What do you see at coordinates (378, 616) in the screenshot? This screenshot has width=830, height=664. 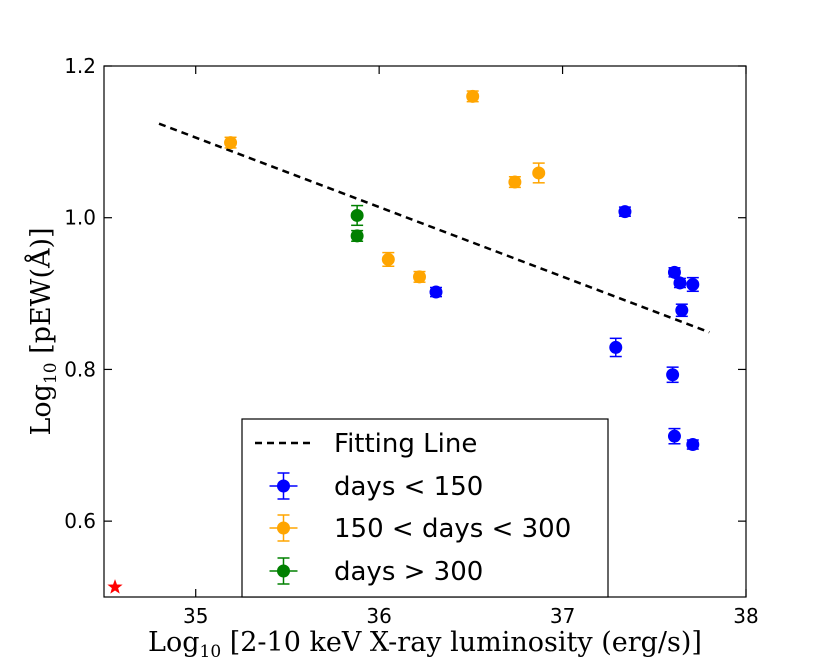 I see `x-tick-label: 36` at bounding box center [378, 616].